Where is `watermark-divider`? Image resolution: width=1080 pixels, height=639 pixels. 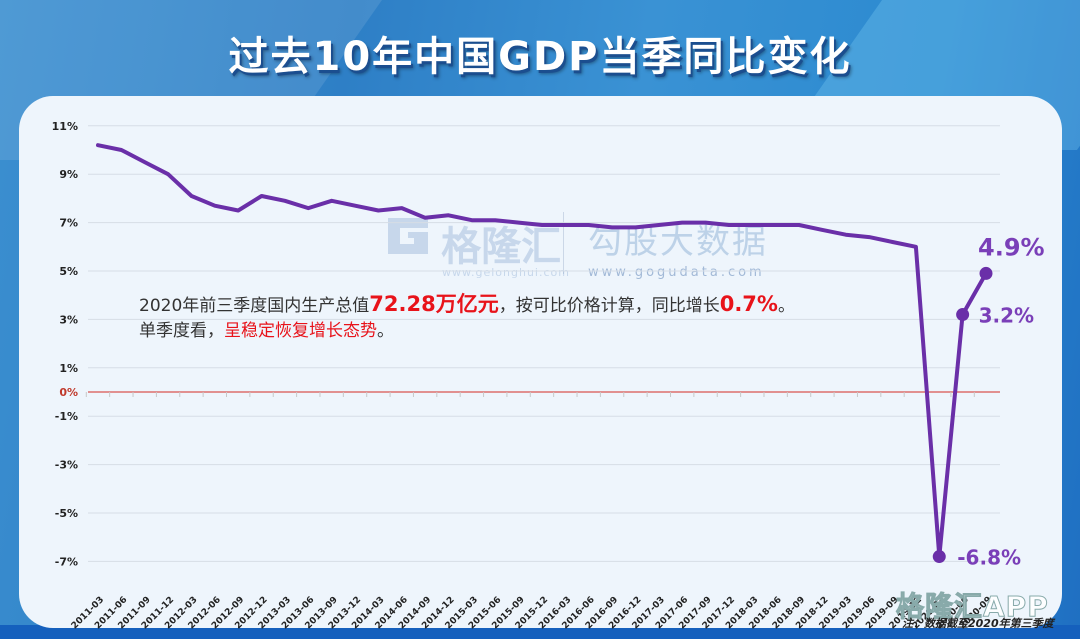 watermark-divider is located at coordinates (563, 243).